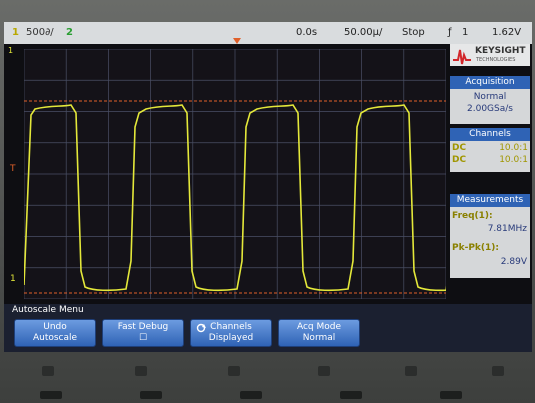  What do you see at coordinates (472, 216) in the screenshot?
I see `frequency-label: Freq(1):` at bounding box center [472, 216].